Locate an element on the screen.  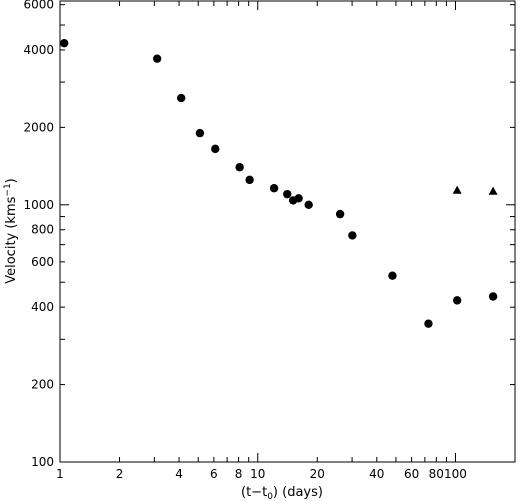
y-axis-title-superscript: −1 is located at coordinates (8, 189).